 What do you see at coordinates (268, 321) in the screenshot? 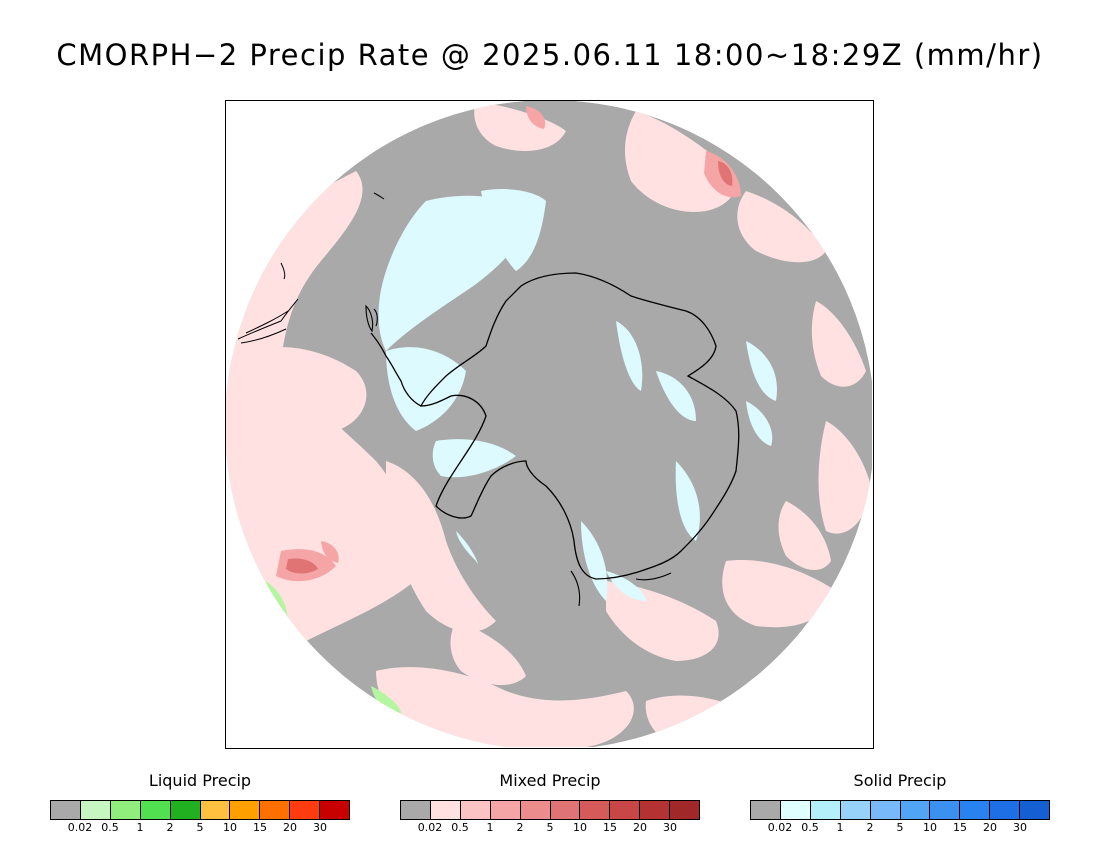
I see `south-america-coastline` at bounding box center [268, 321].